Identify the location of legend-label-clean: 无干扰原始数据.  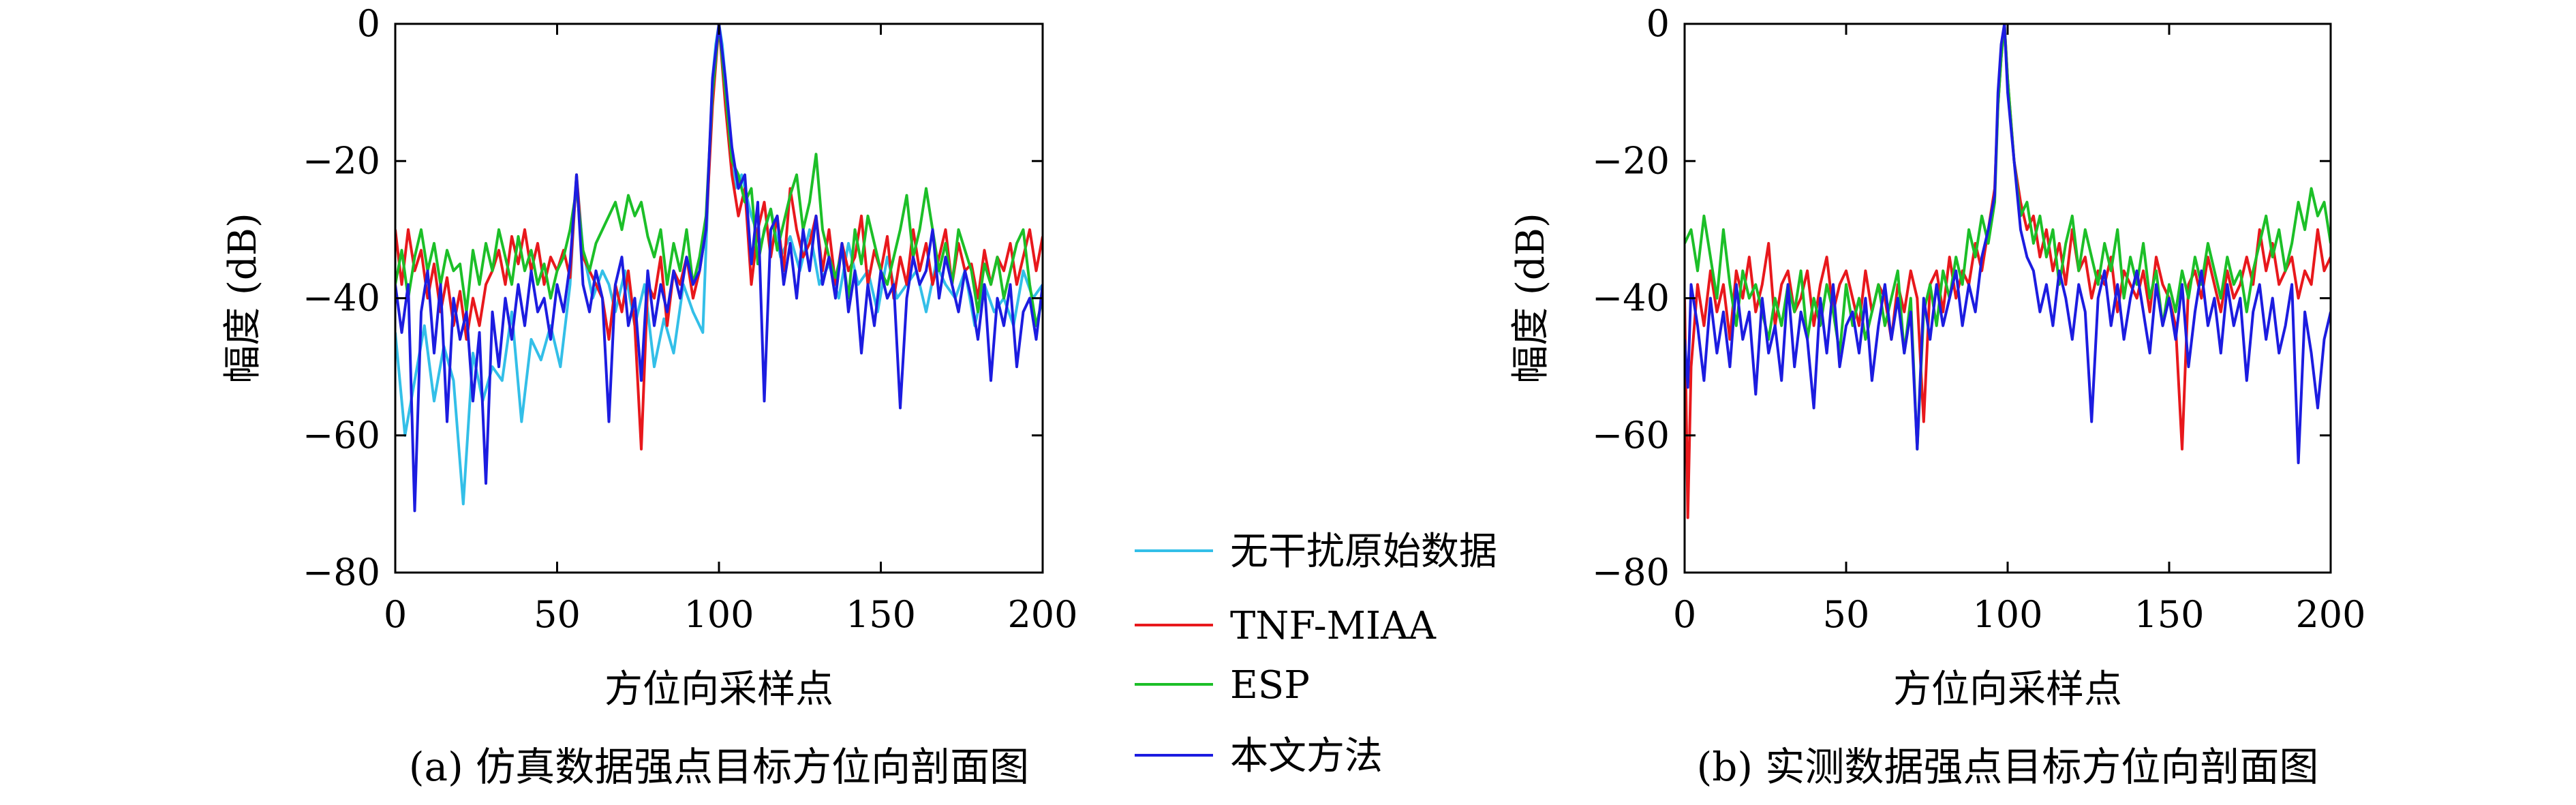
(1363, 552).